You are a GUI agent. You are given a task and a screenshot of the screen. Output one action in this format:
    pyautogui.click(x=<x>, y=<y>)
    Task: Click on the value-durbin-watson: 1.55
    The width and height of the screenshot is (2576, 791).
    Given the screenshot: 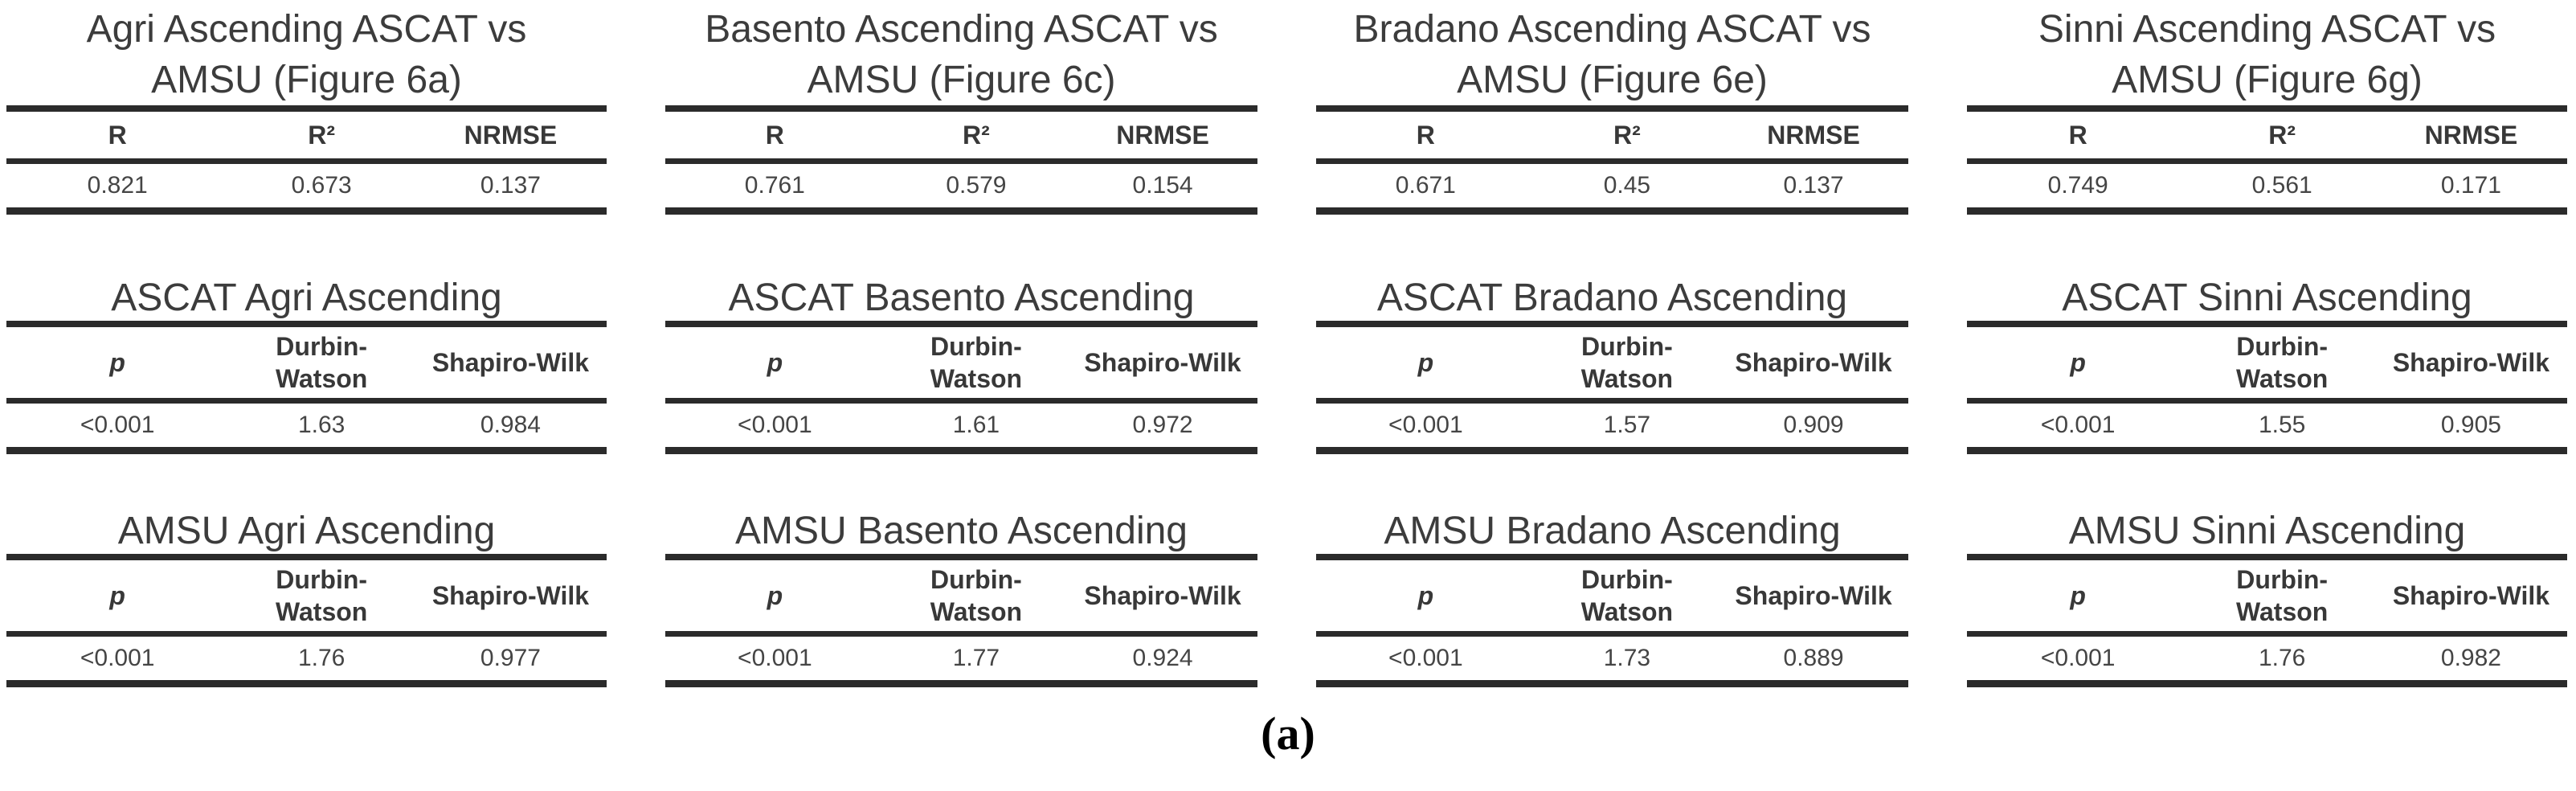 What is the action you would take?
    pyautogui.click(x=2282, y=425)
    